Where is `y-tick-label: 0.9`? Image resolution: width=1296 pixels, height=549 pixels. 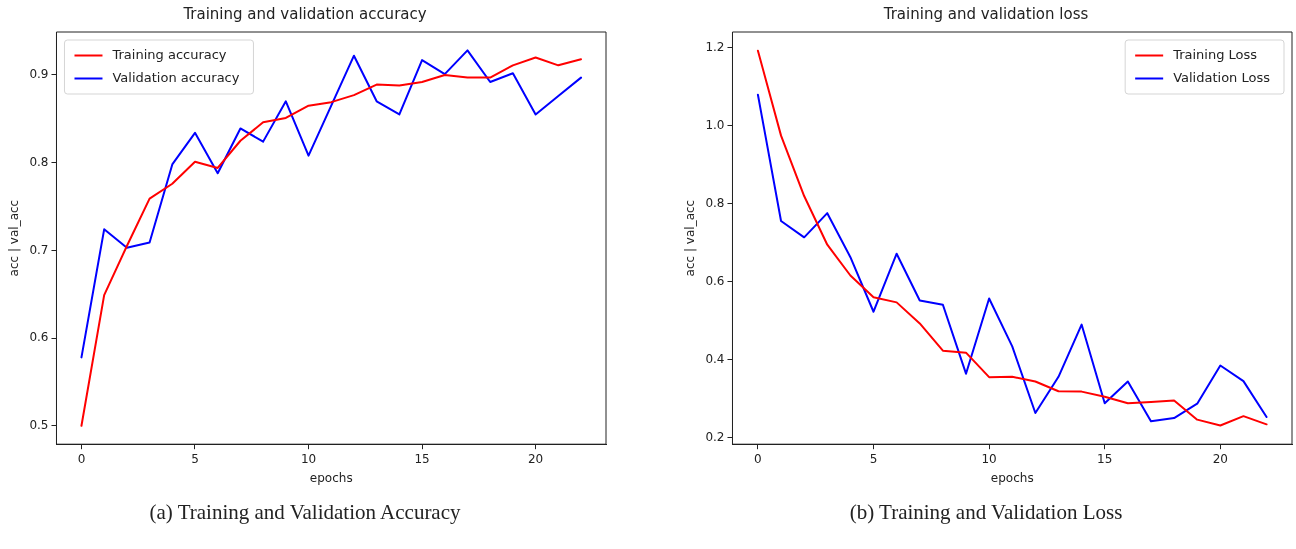 y-tick-label: 0.9 is located at coordinates (39, 74).